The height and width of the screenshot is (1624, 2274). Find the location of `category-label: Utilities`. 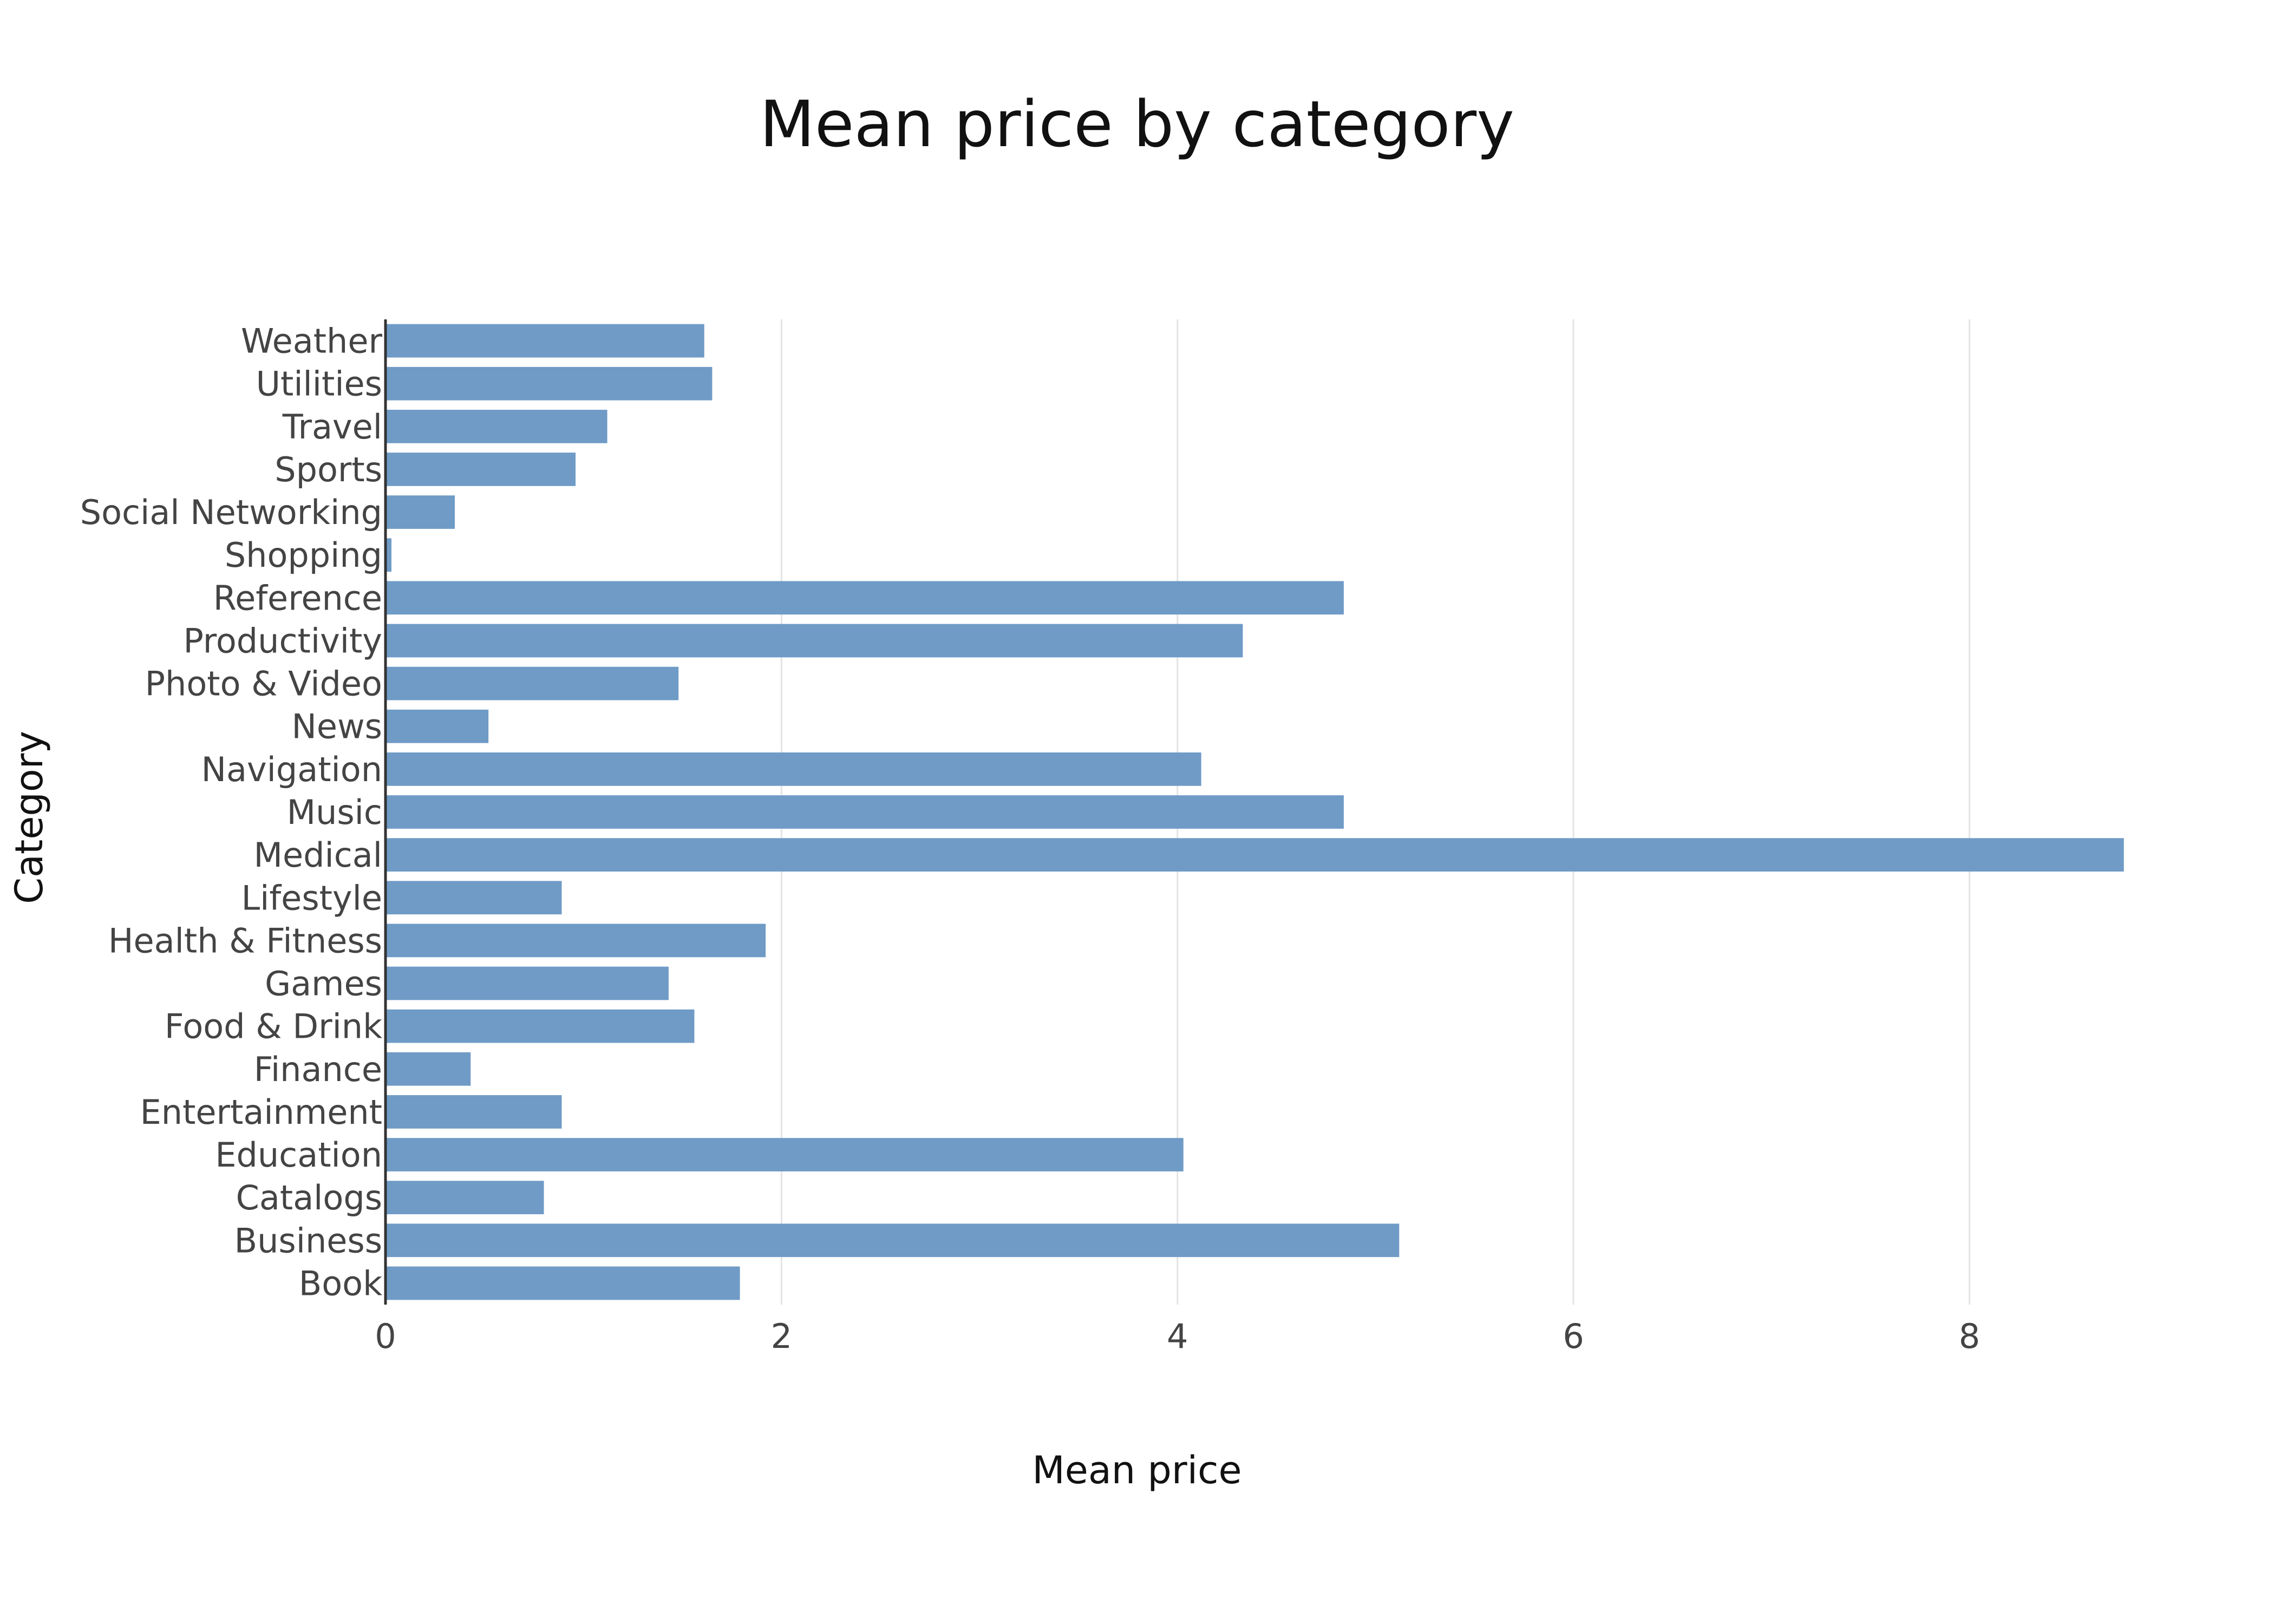

category-label: Utilities is located at coordinates (319, 384).